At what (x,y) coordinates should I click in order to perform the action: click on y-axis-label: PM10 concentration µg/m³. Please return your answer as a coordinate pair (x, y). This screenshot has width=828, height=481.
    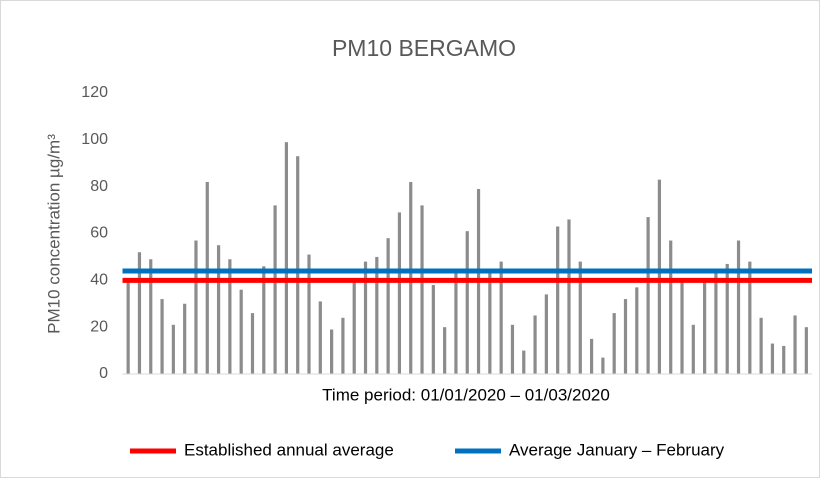
    Looking at the image, I should click on (53, 234).